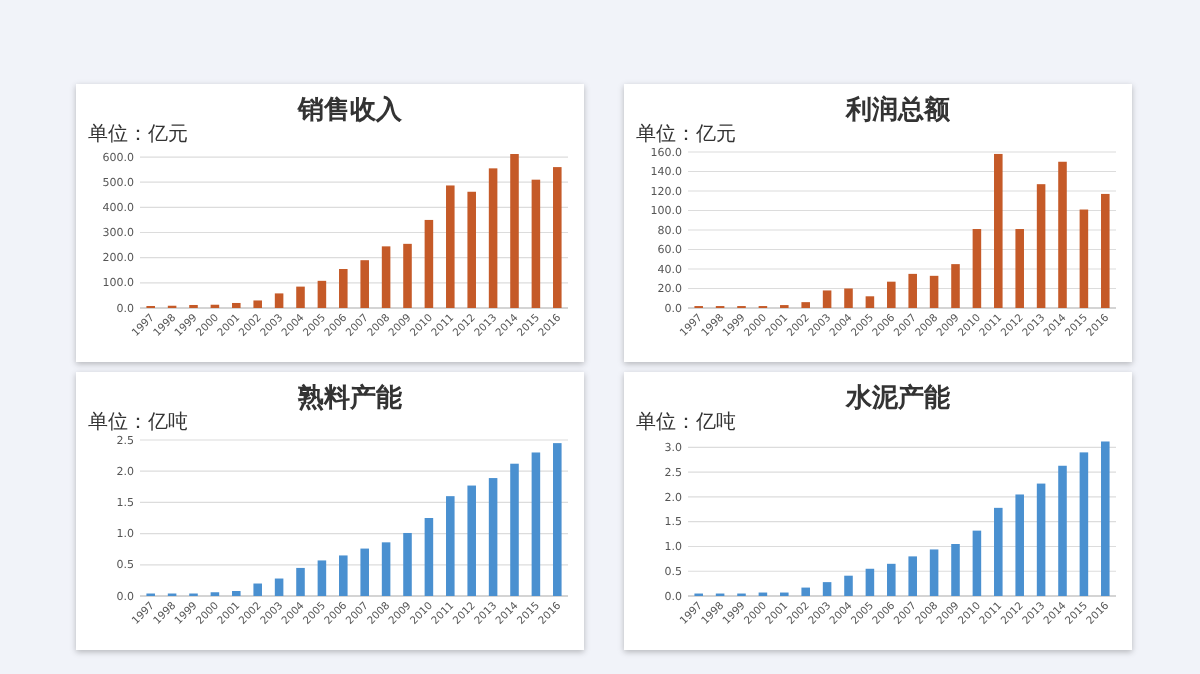 The width and height of the screenshot is (1200, 674). Describe the element at coordinates (350, 110) in the screenshot. I see `chart-title: 销售收入` at that location.